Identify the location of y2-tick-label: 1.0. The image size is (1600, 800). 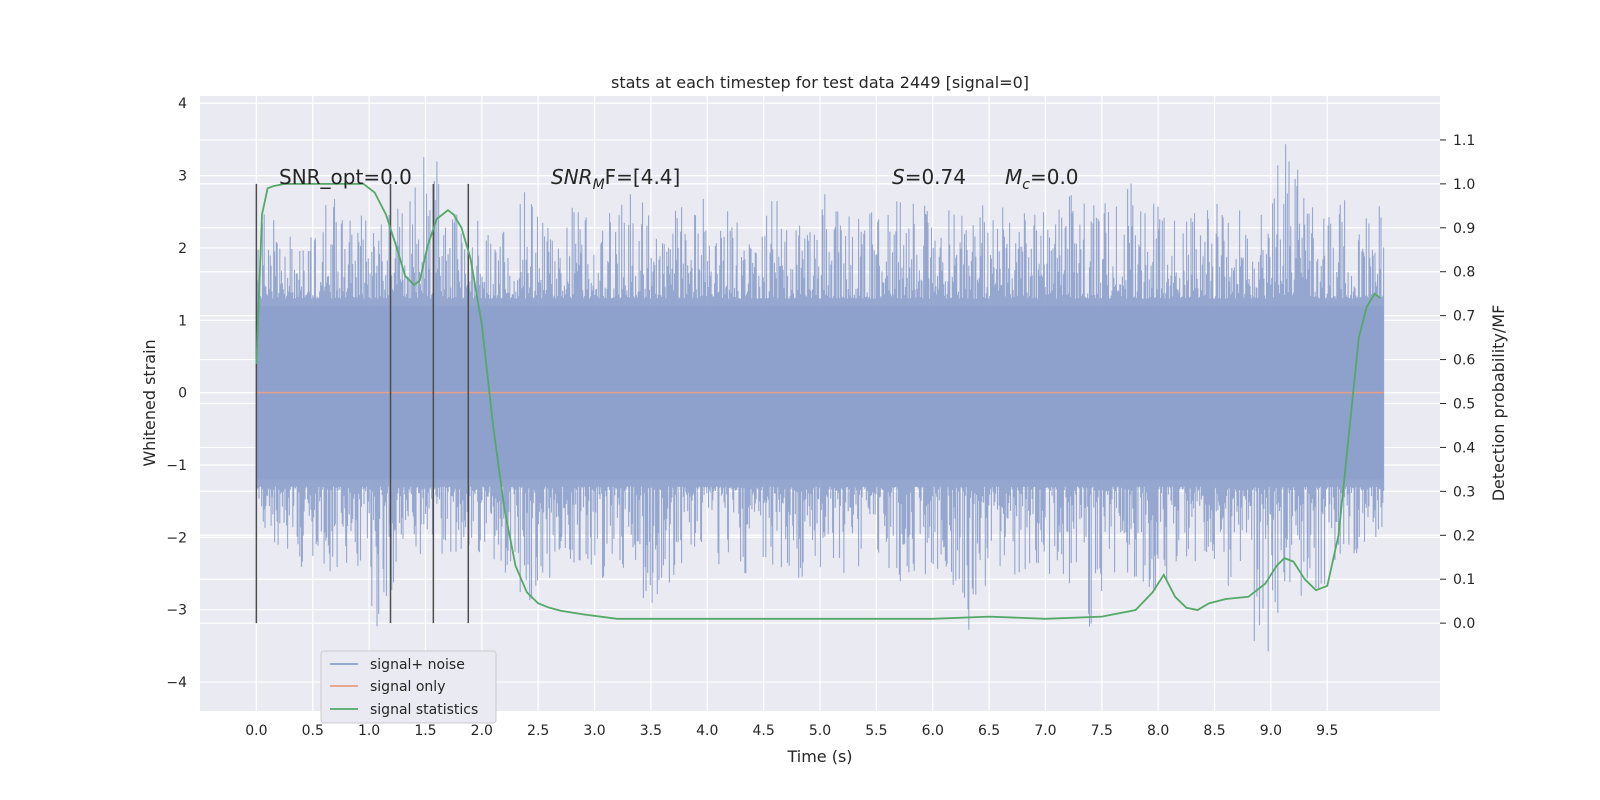
(1464, 185).